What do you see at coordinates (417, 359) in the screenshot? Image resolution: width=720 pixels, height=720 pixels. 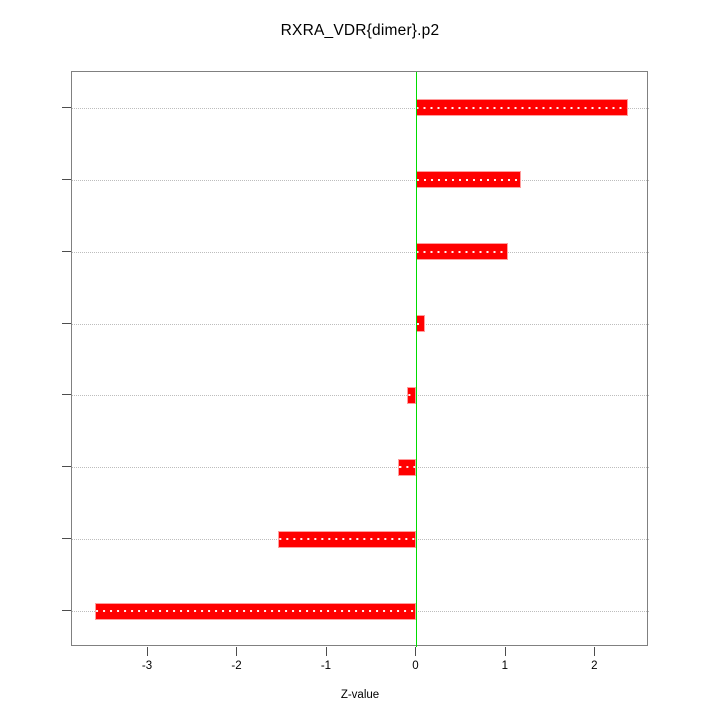 I see `zero-reference-line` at bounding box center [417, 359].